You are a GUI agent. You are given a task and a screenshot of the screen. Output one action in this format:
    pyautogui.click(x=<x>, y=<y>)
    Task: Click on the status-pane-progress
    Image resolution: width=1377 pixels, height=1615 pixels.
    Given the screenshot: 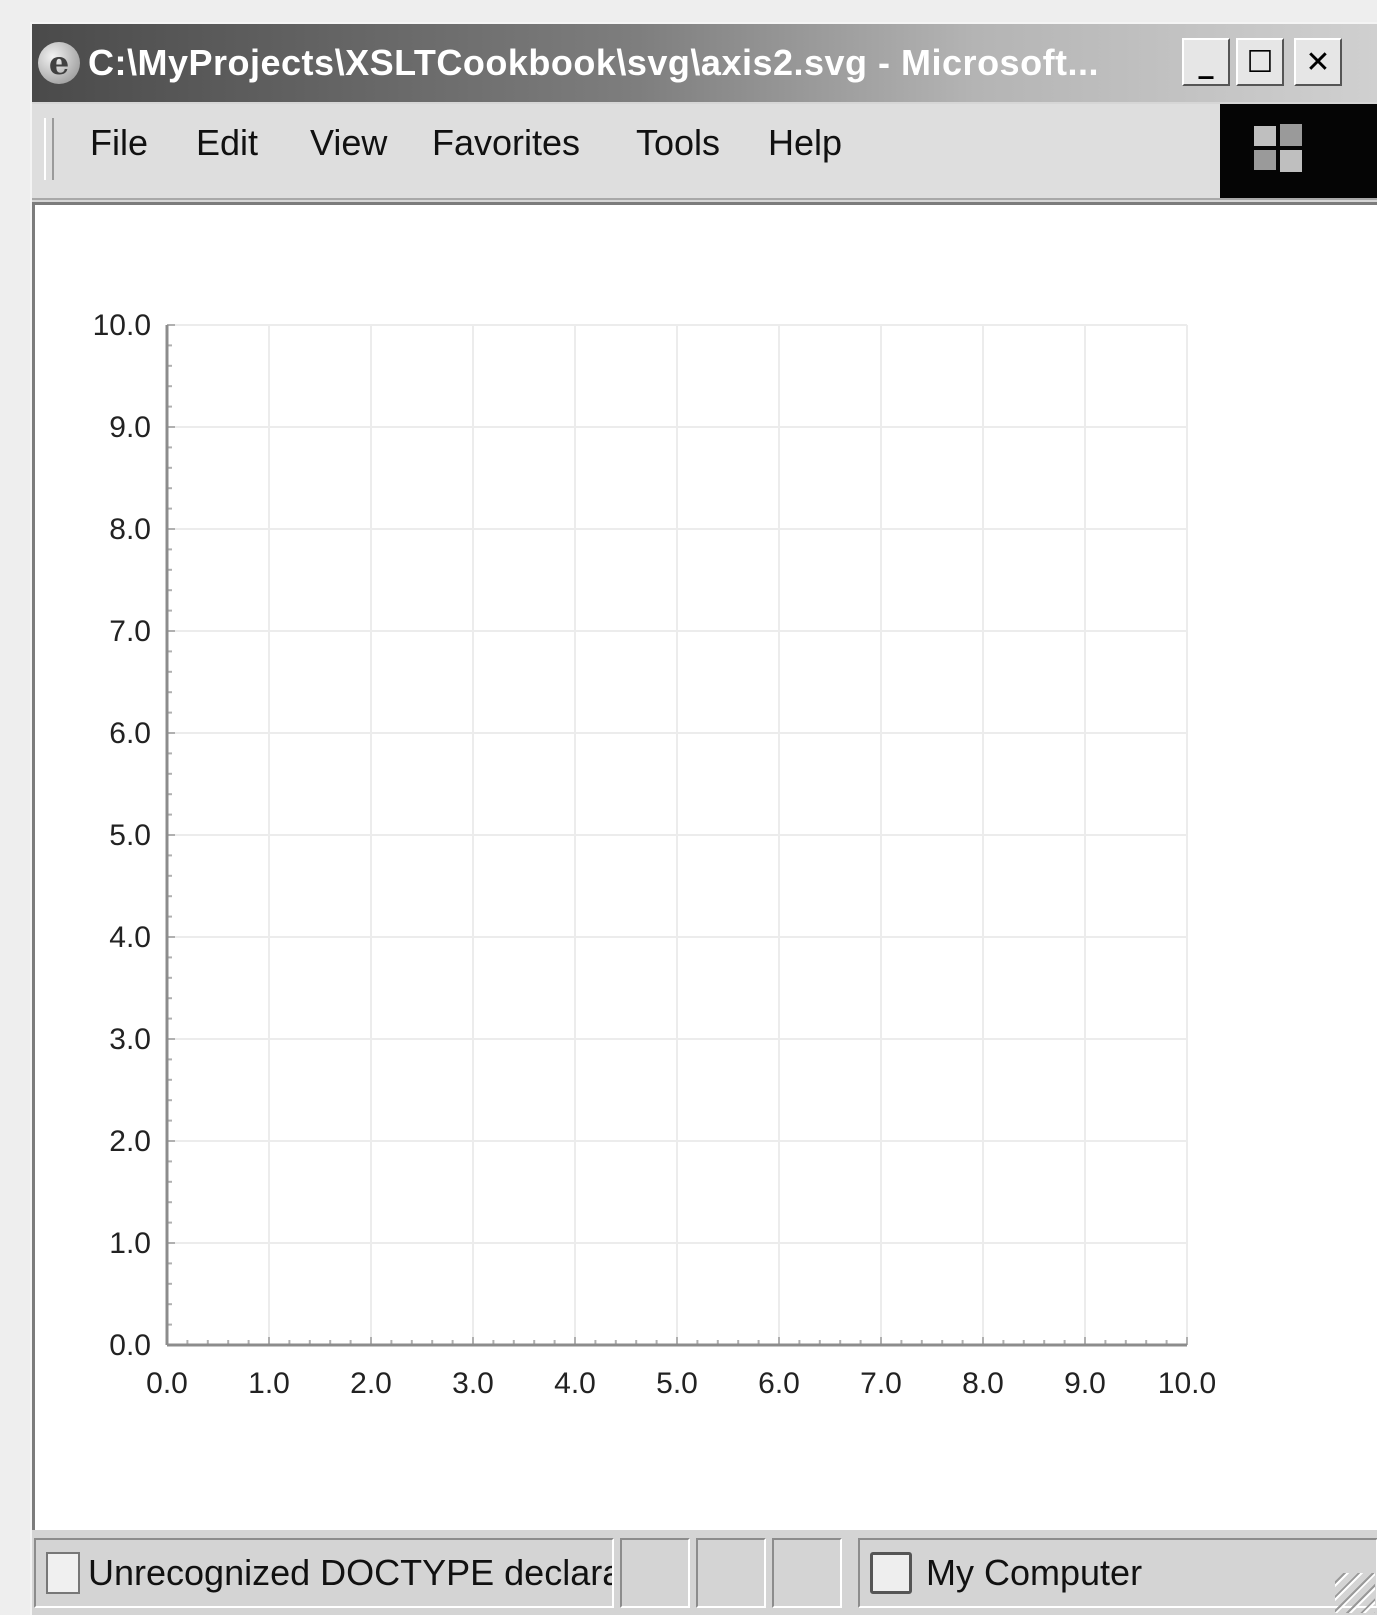 What is the action you would take?
    pyautogui.click(x=655, y=1573)
    